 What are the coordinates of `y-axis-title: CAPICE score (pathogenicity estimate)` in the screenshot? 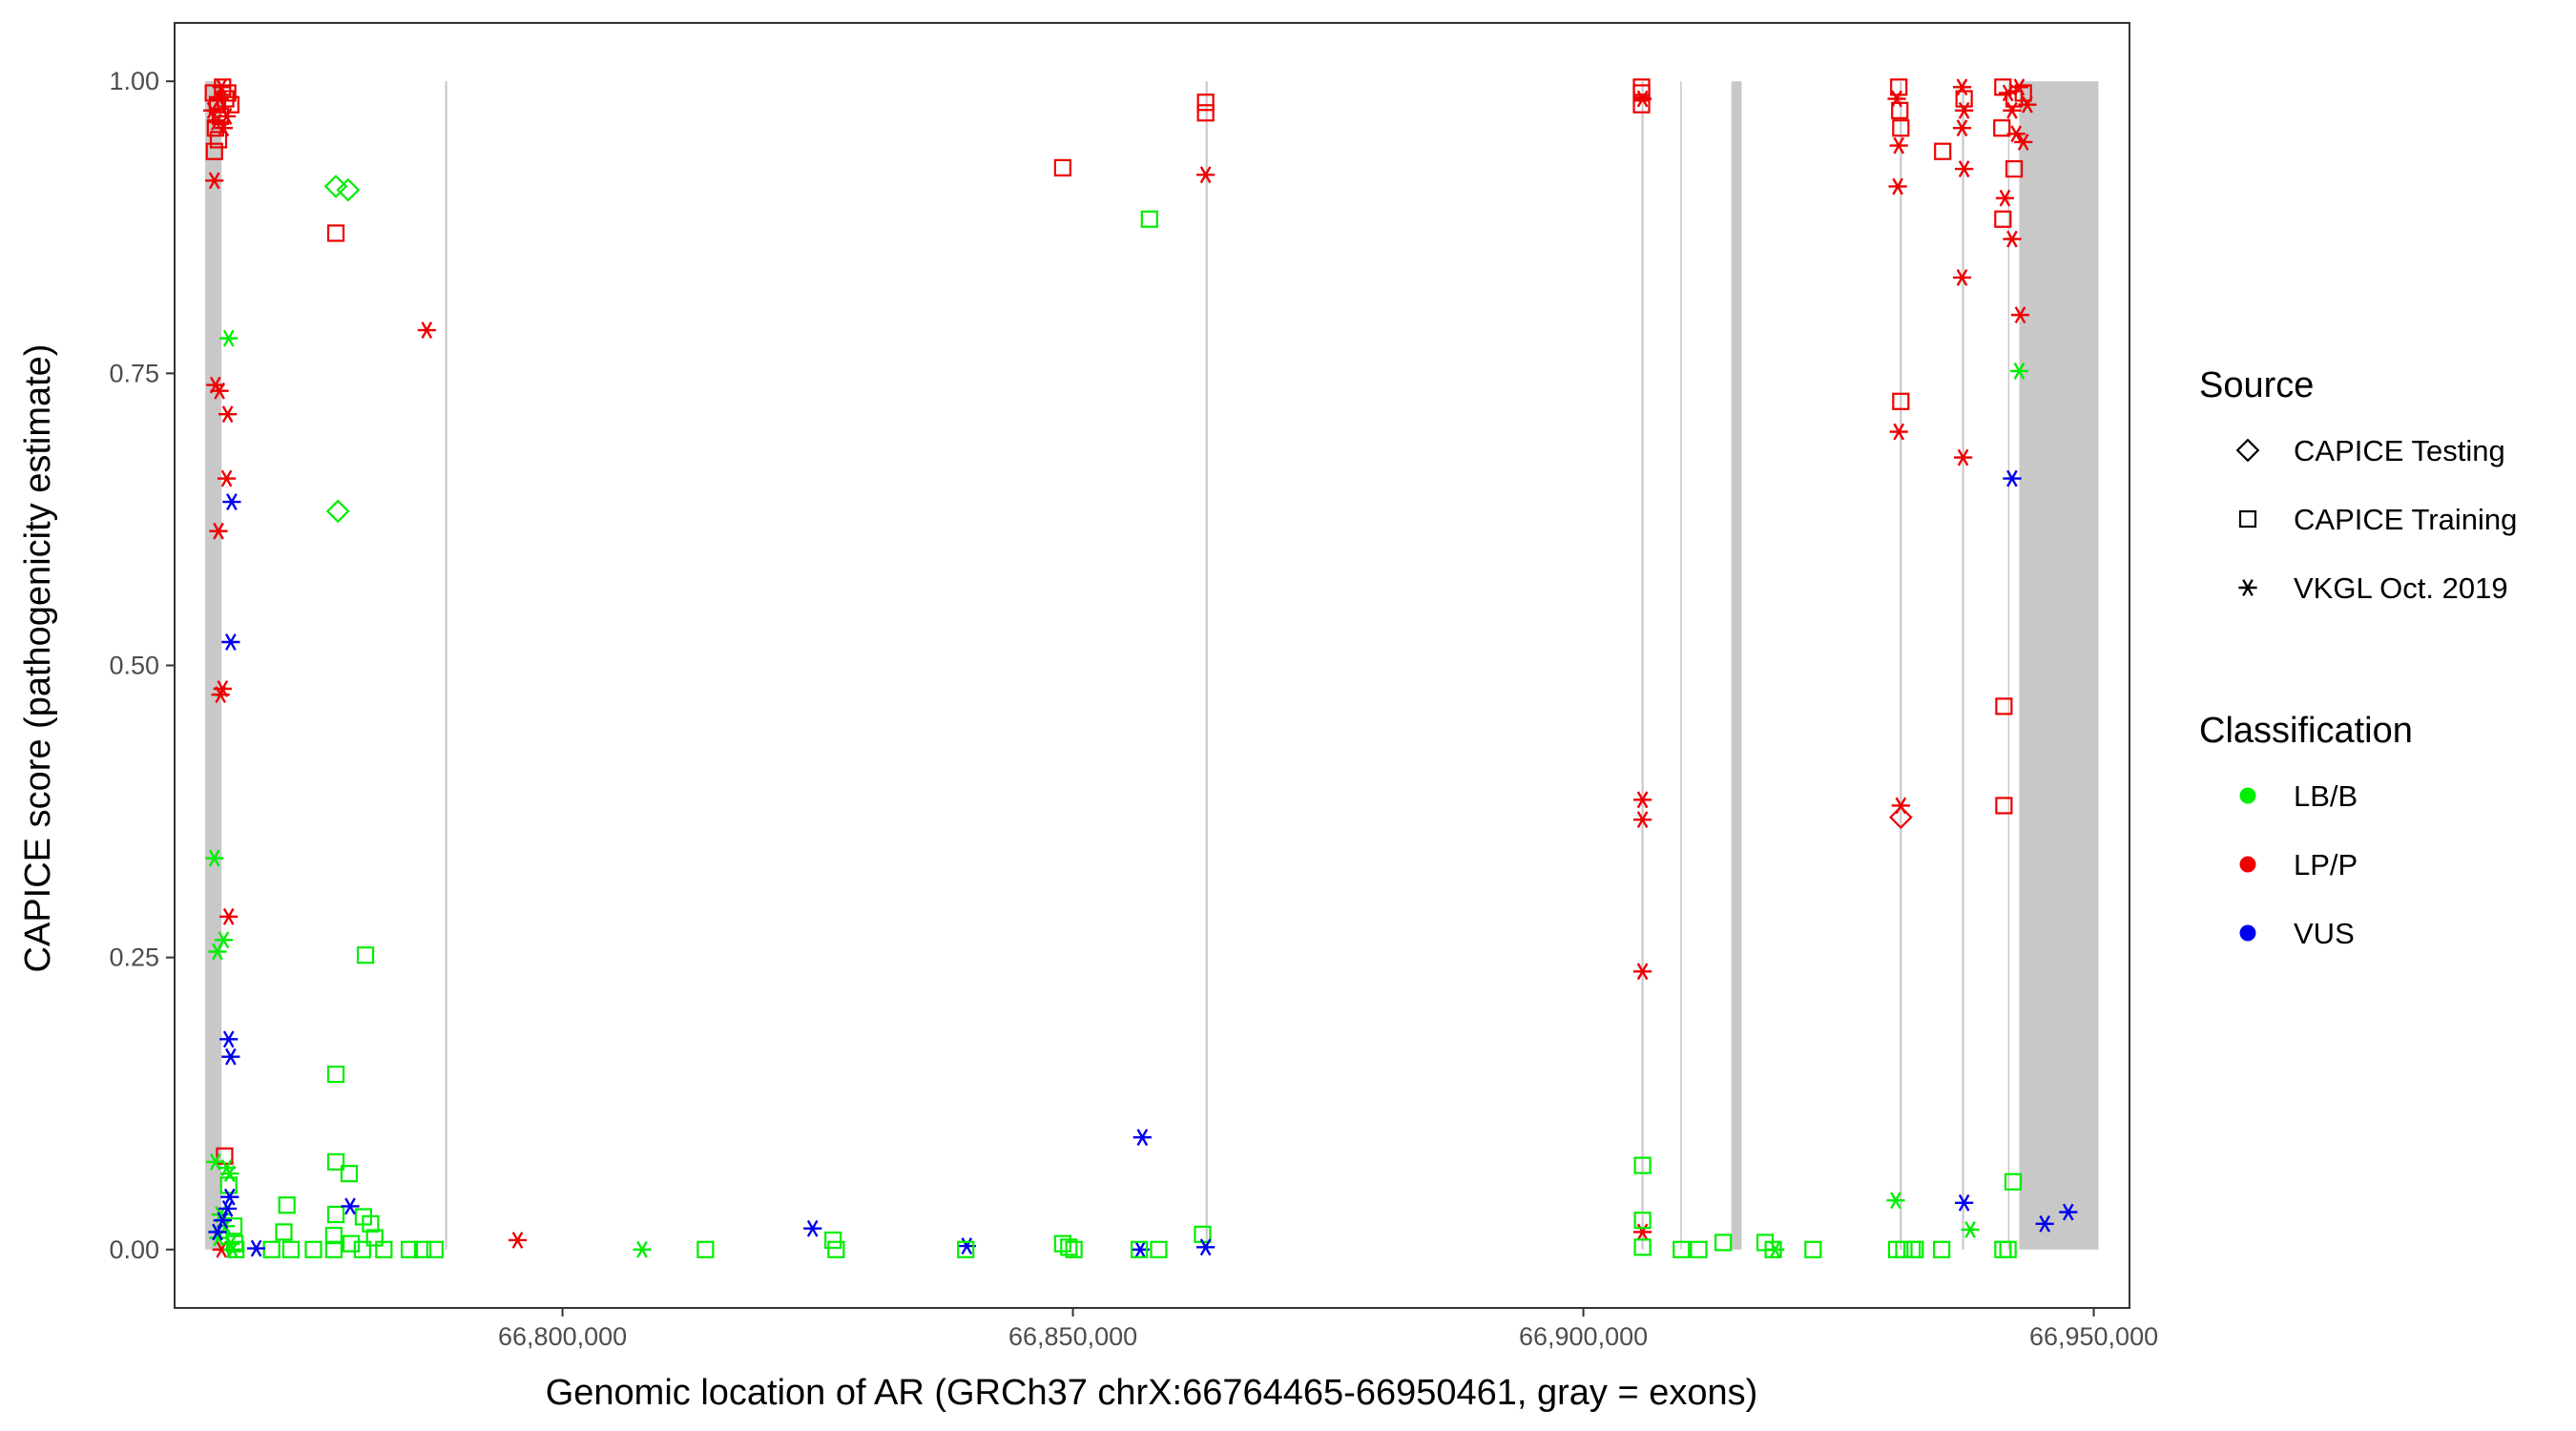 It's located at (38, 658).